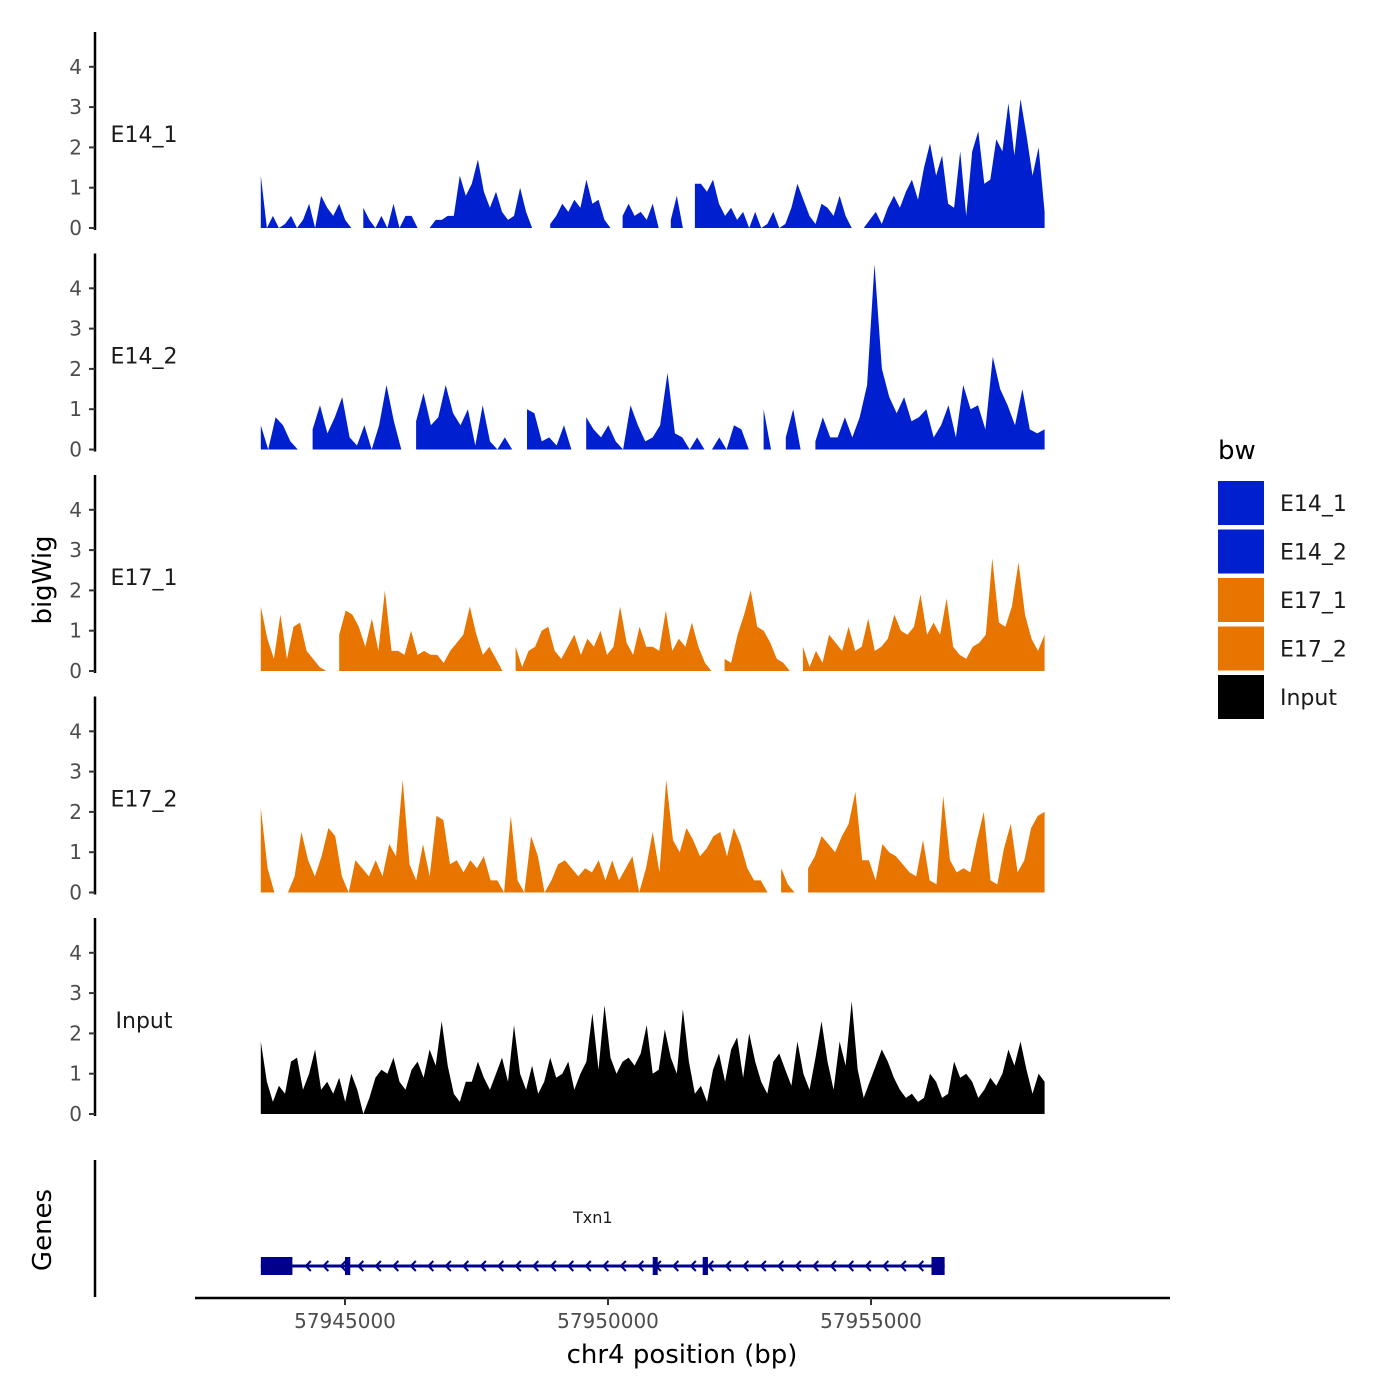 This screenshot has height=1400, width=1400. I want to click on x-tick-label: 57950000, so click(608, 1321).